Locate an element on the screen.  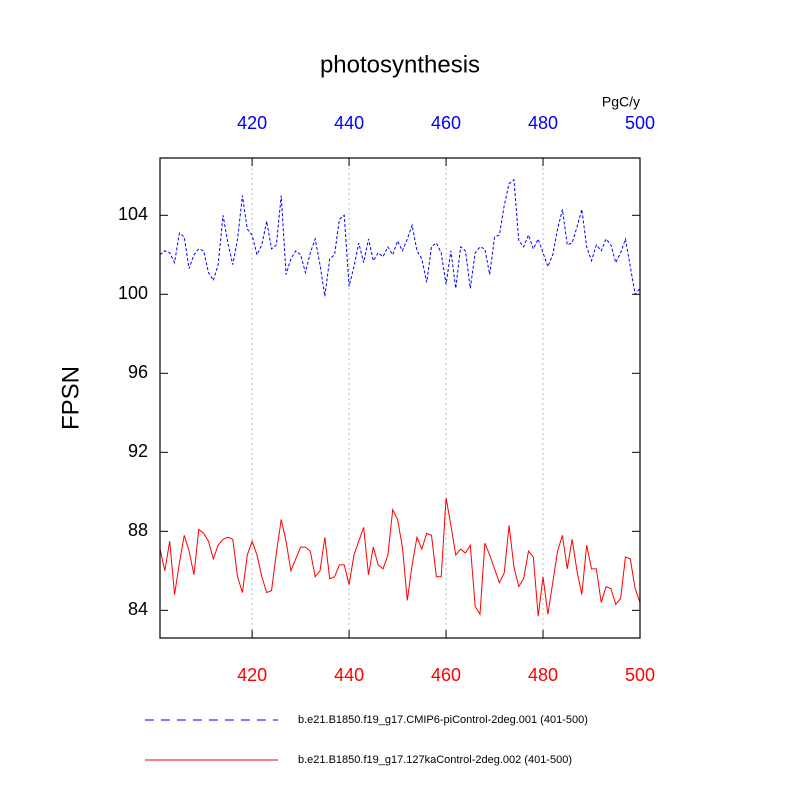
x-tick-label: 460 is located at coordinates (446, 675).